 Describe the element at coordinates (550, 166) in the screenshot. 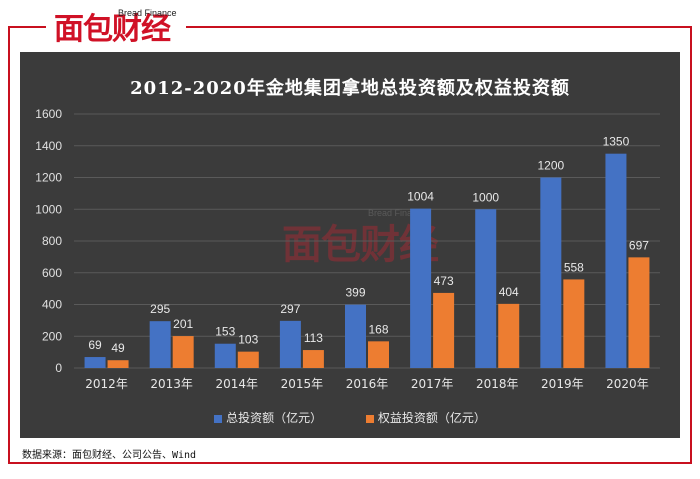

I see `data-label-total: 1200` at that location.